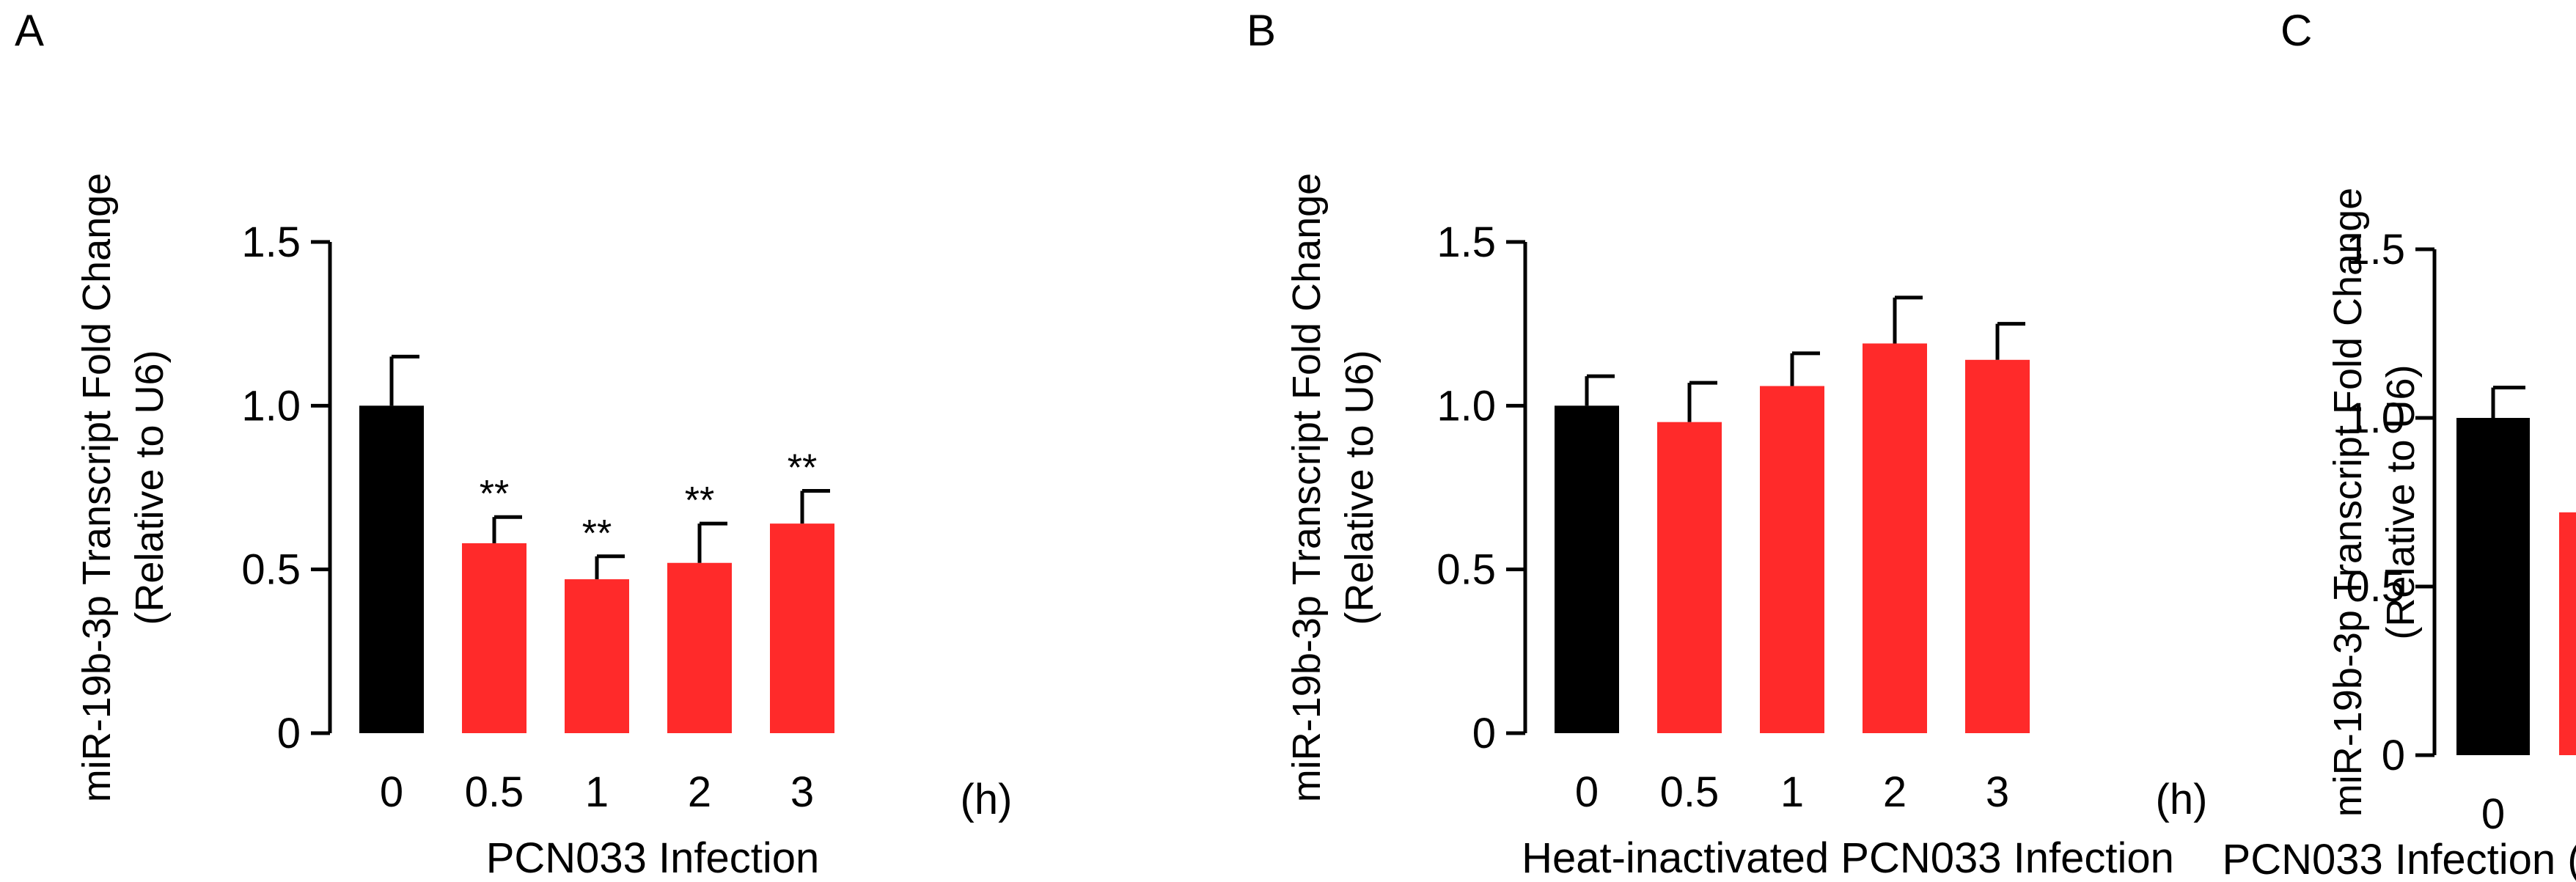 The height and width of the screenshot is (882, 2576). I want to click on x-axis-label: PCN033 Infection, so click(653, 858).